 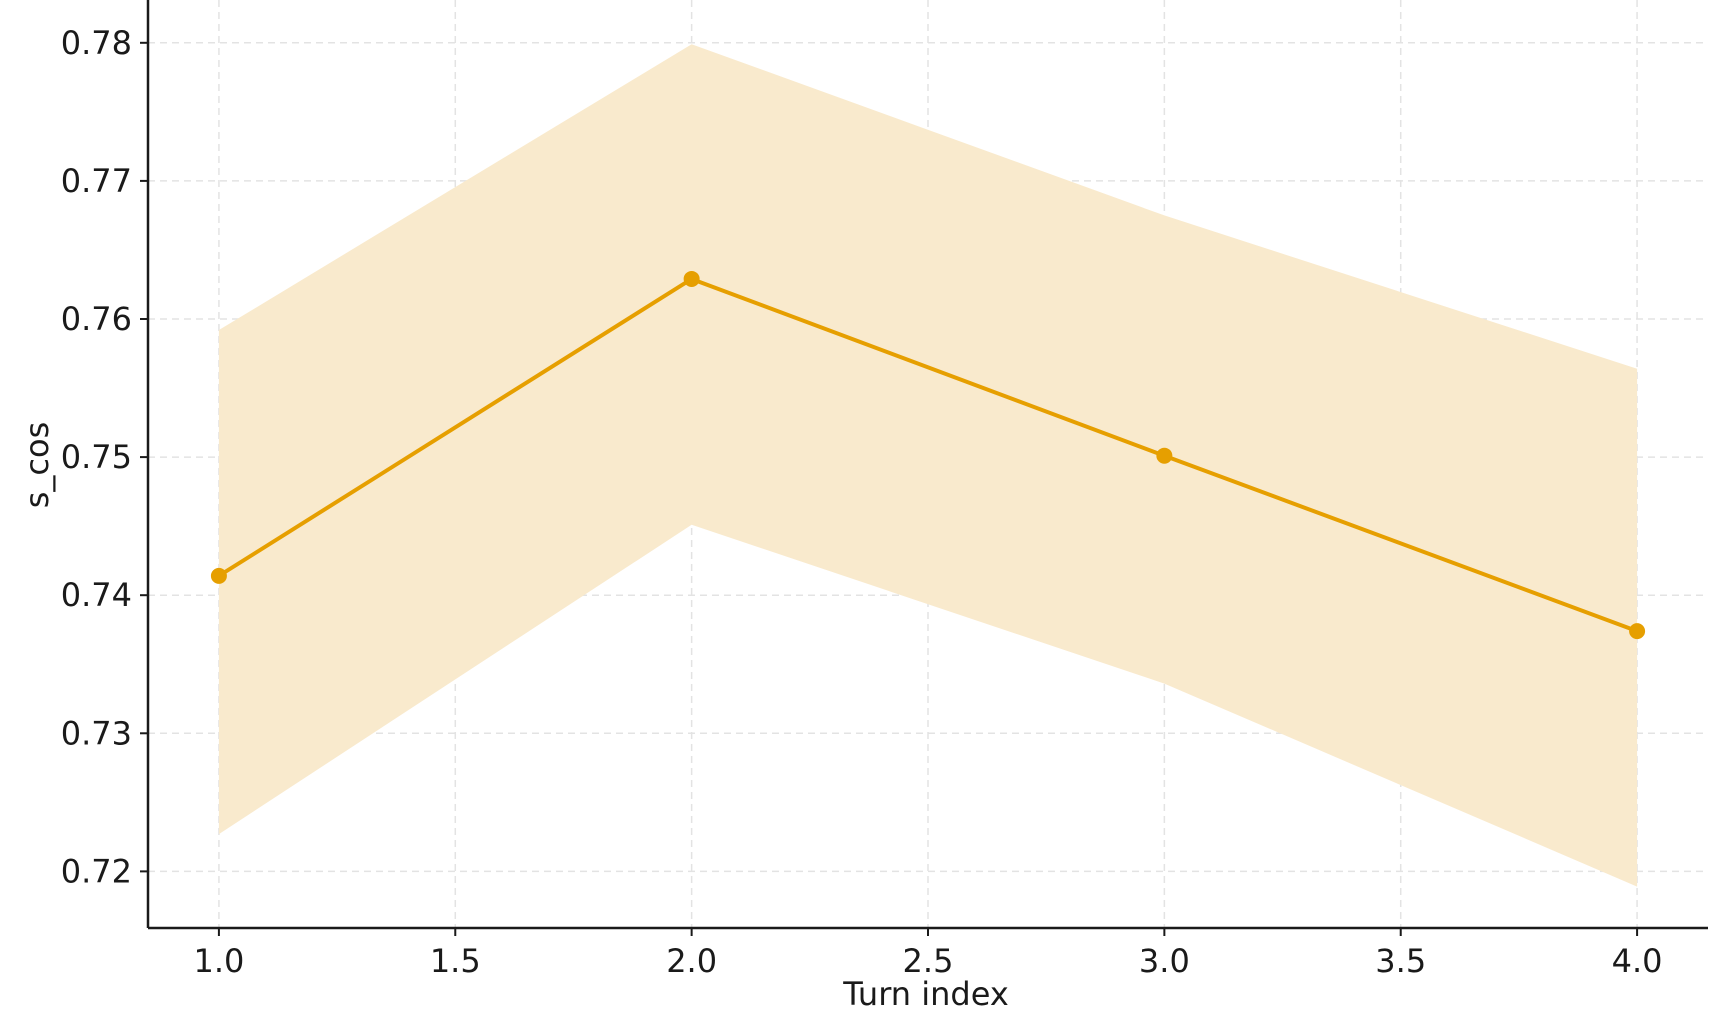 I want to click on y-tick-label: 0.75, so click(x=96, y=457).